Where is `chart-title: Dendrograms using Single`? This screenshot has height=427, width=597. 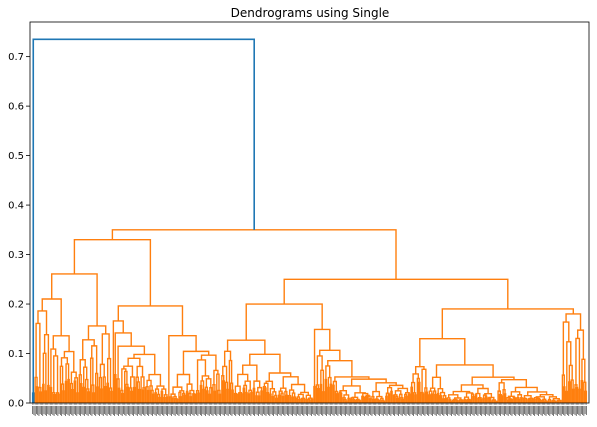 chart-title: Dendrograms using Single is located at coordinates (310, 13).